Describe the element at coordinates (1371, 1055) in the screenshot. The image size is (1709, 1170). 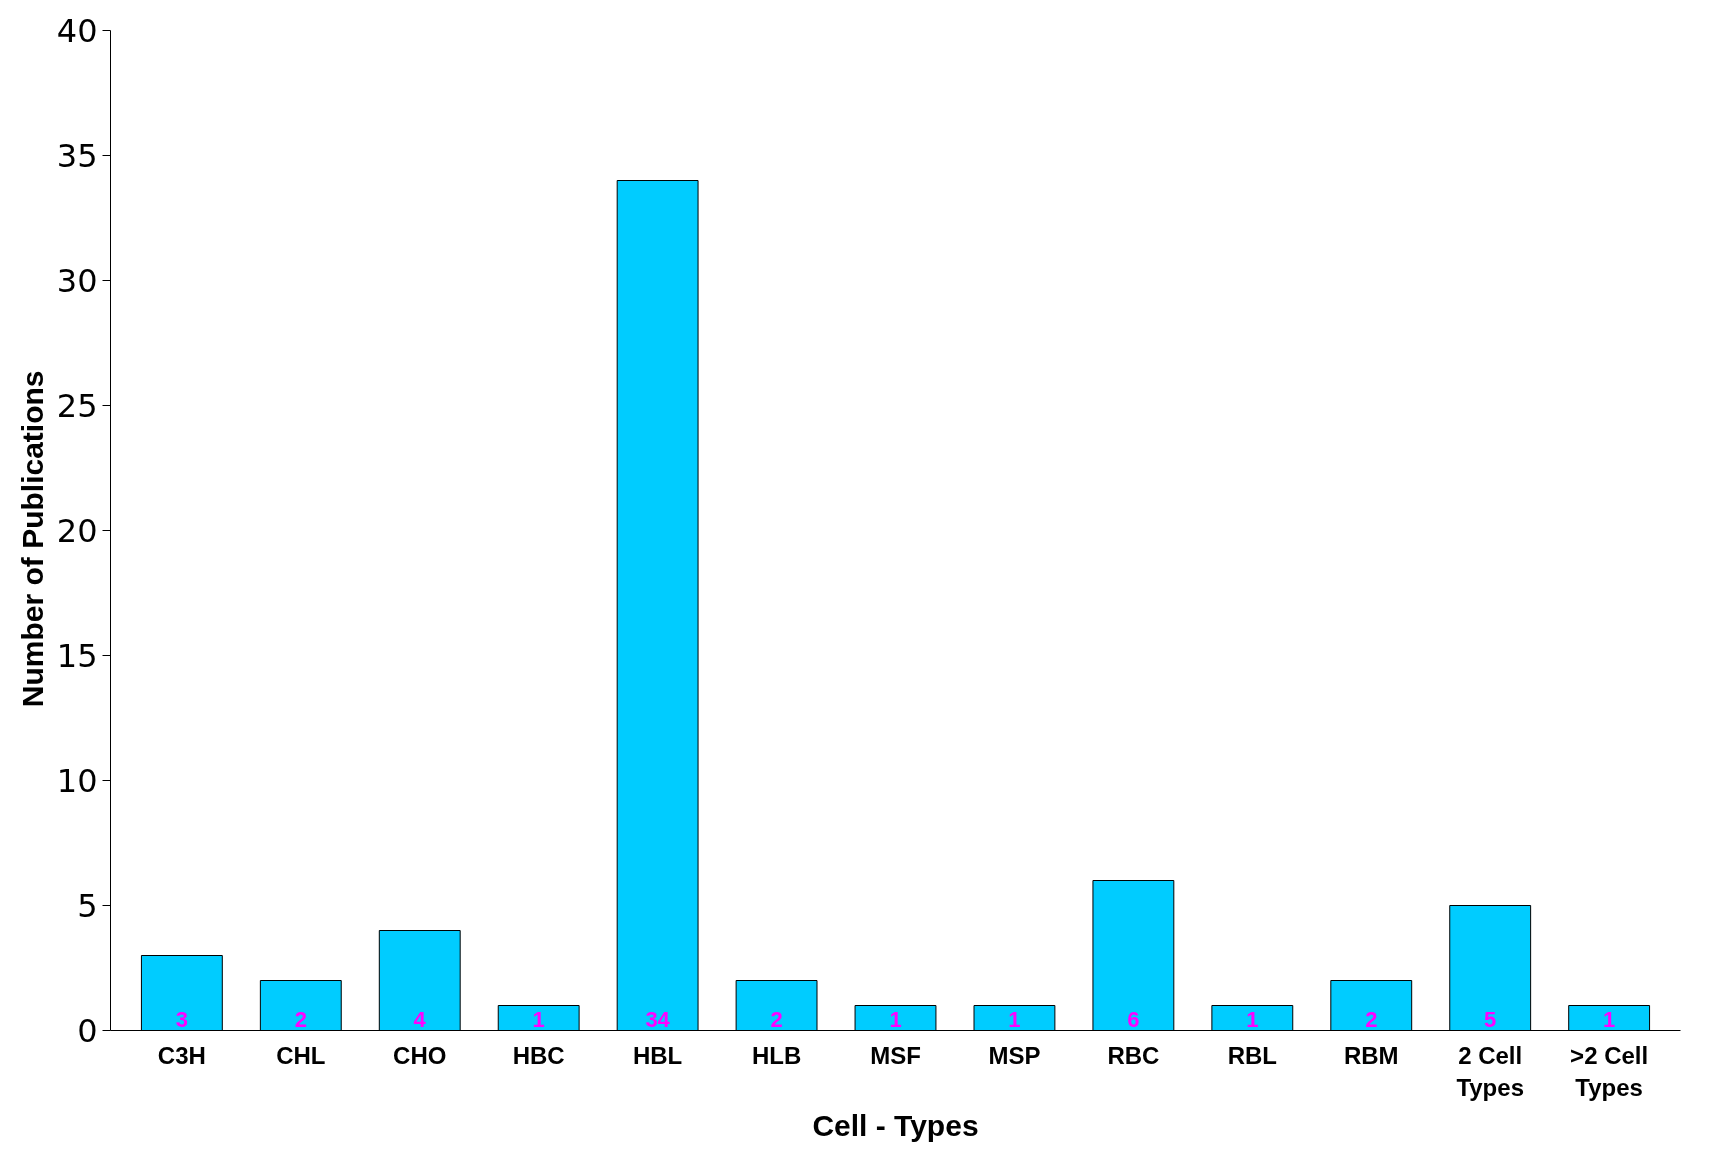
I see `x-tick-label: RBM` at that location.